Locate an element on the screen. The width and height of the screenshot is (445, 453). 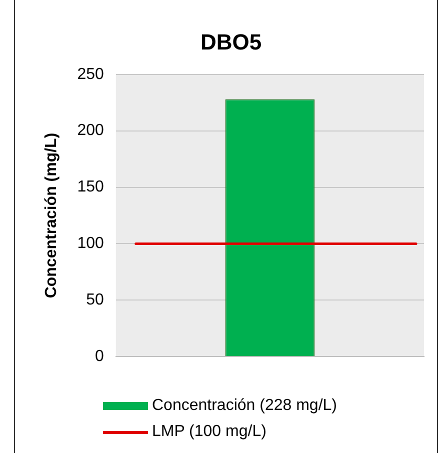
y-tick-label: 150 is located at coordinates (90, 187).